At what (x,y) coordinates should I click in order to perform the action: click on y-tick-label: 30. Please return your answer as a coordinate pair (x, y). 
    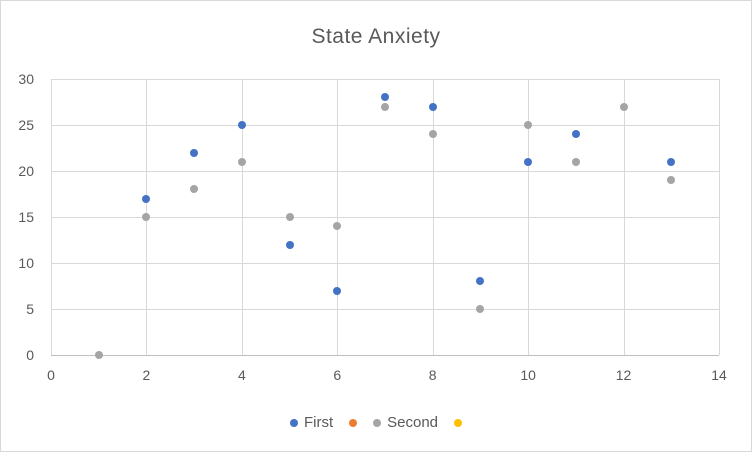
    Looking at the image, I should click on (26, 79).